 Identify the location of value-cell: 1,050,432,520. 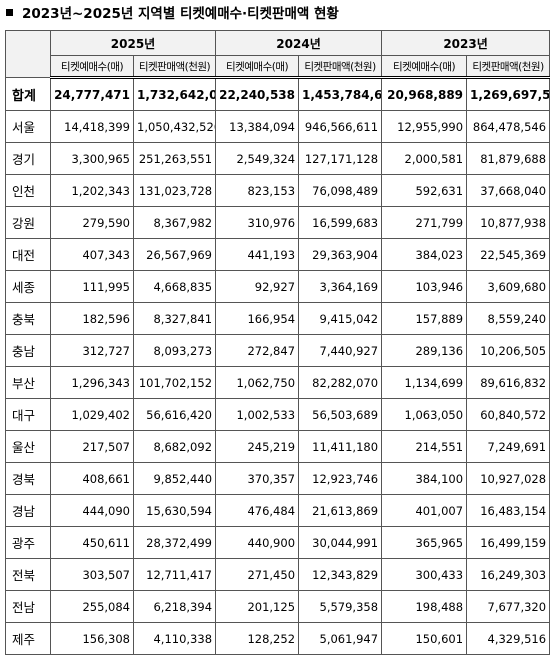
(174, 126).